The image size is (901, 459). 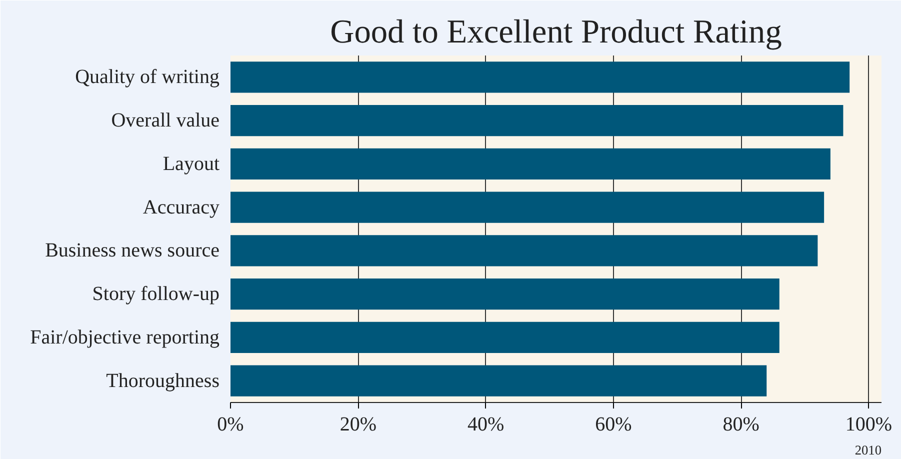 What do you see at coordinates (156, 294) in the screenshot?
I see `y-tick-label: Story follow-up` at bounding box center [156, 294].